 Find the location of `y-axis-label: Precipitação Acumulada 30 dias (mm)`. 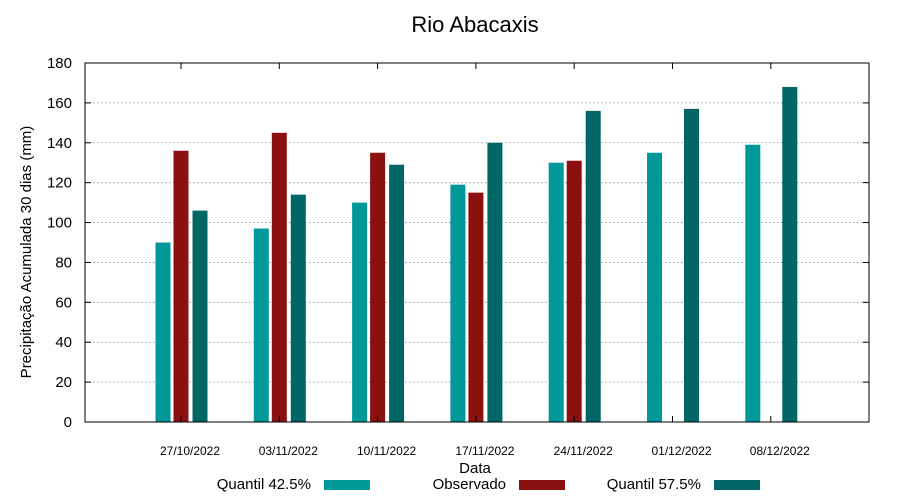

y-axis-label: Precipitação Acumulada 30 dias (mm) is located at coordinates (26, 252).